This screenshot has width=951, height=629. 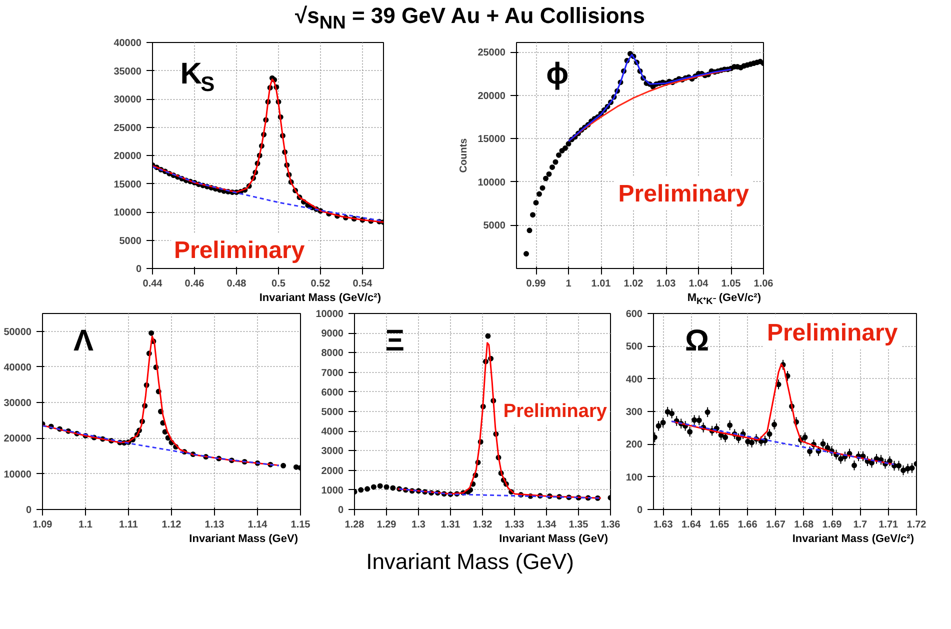 What do you see at coordinates (804, 525) in the screenshot?
I see `x-tick-label: 1.68` at bounding box center [804, 525].